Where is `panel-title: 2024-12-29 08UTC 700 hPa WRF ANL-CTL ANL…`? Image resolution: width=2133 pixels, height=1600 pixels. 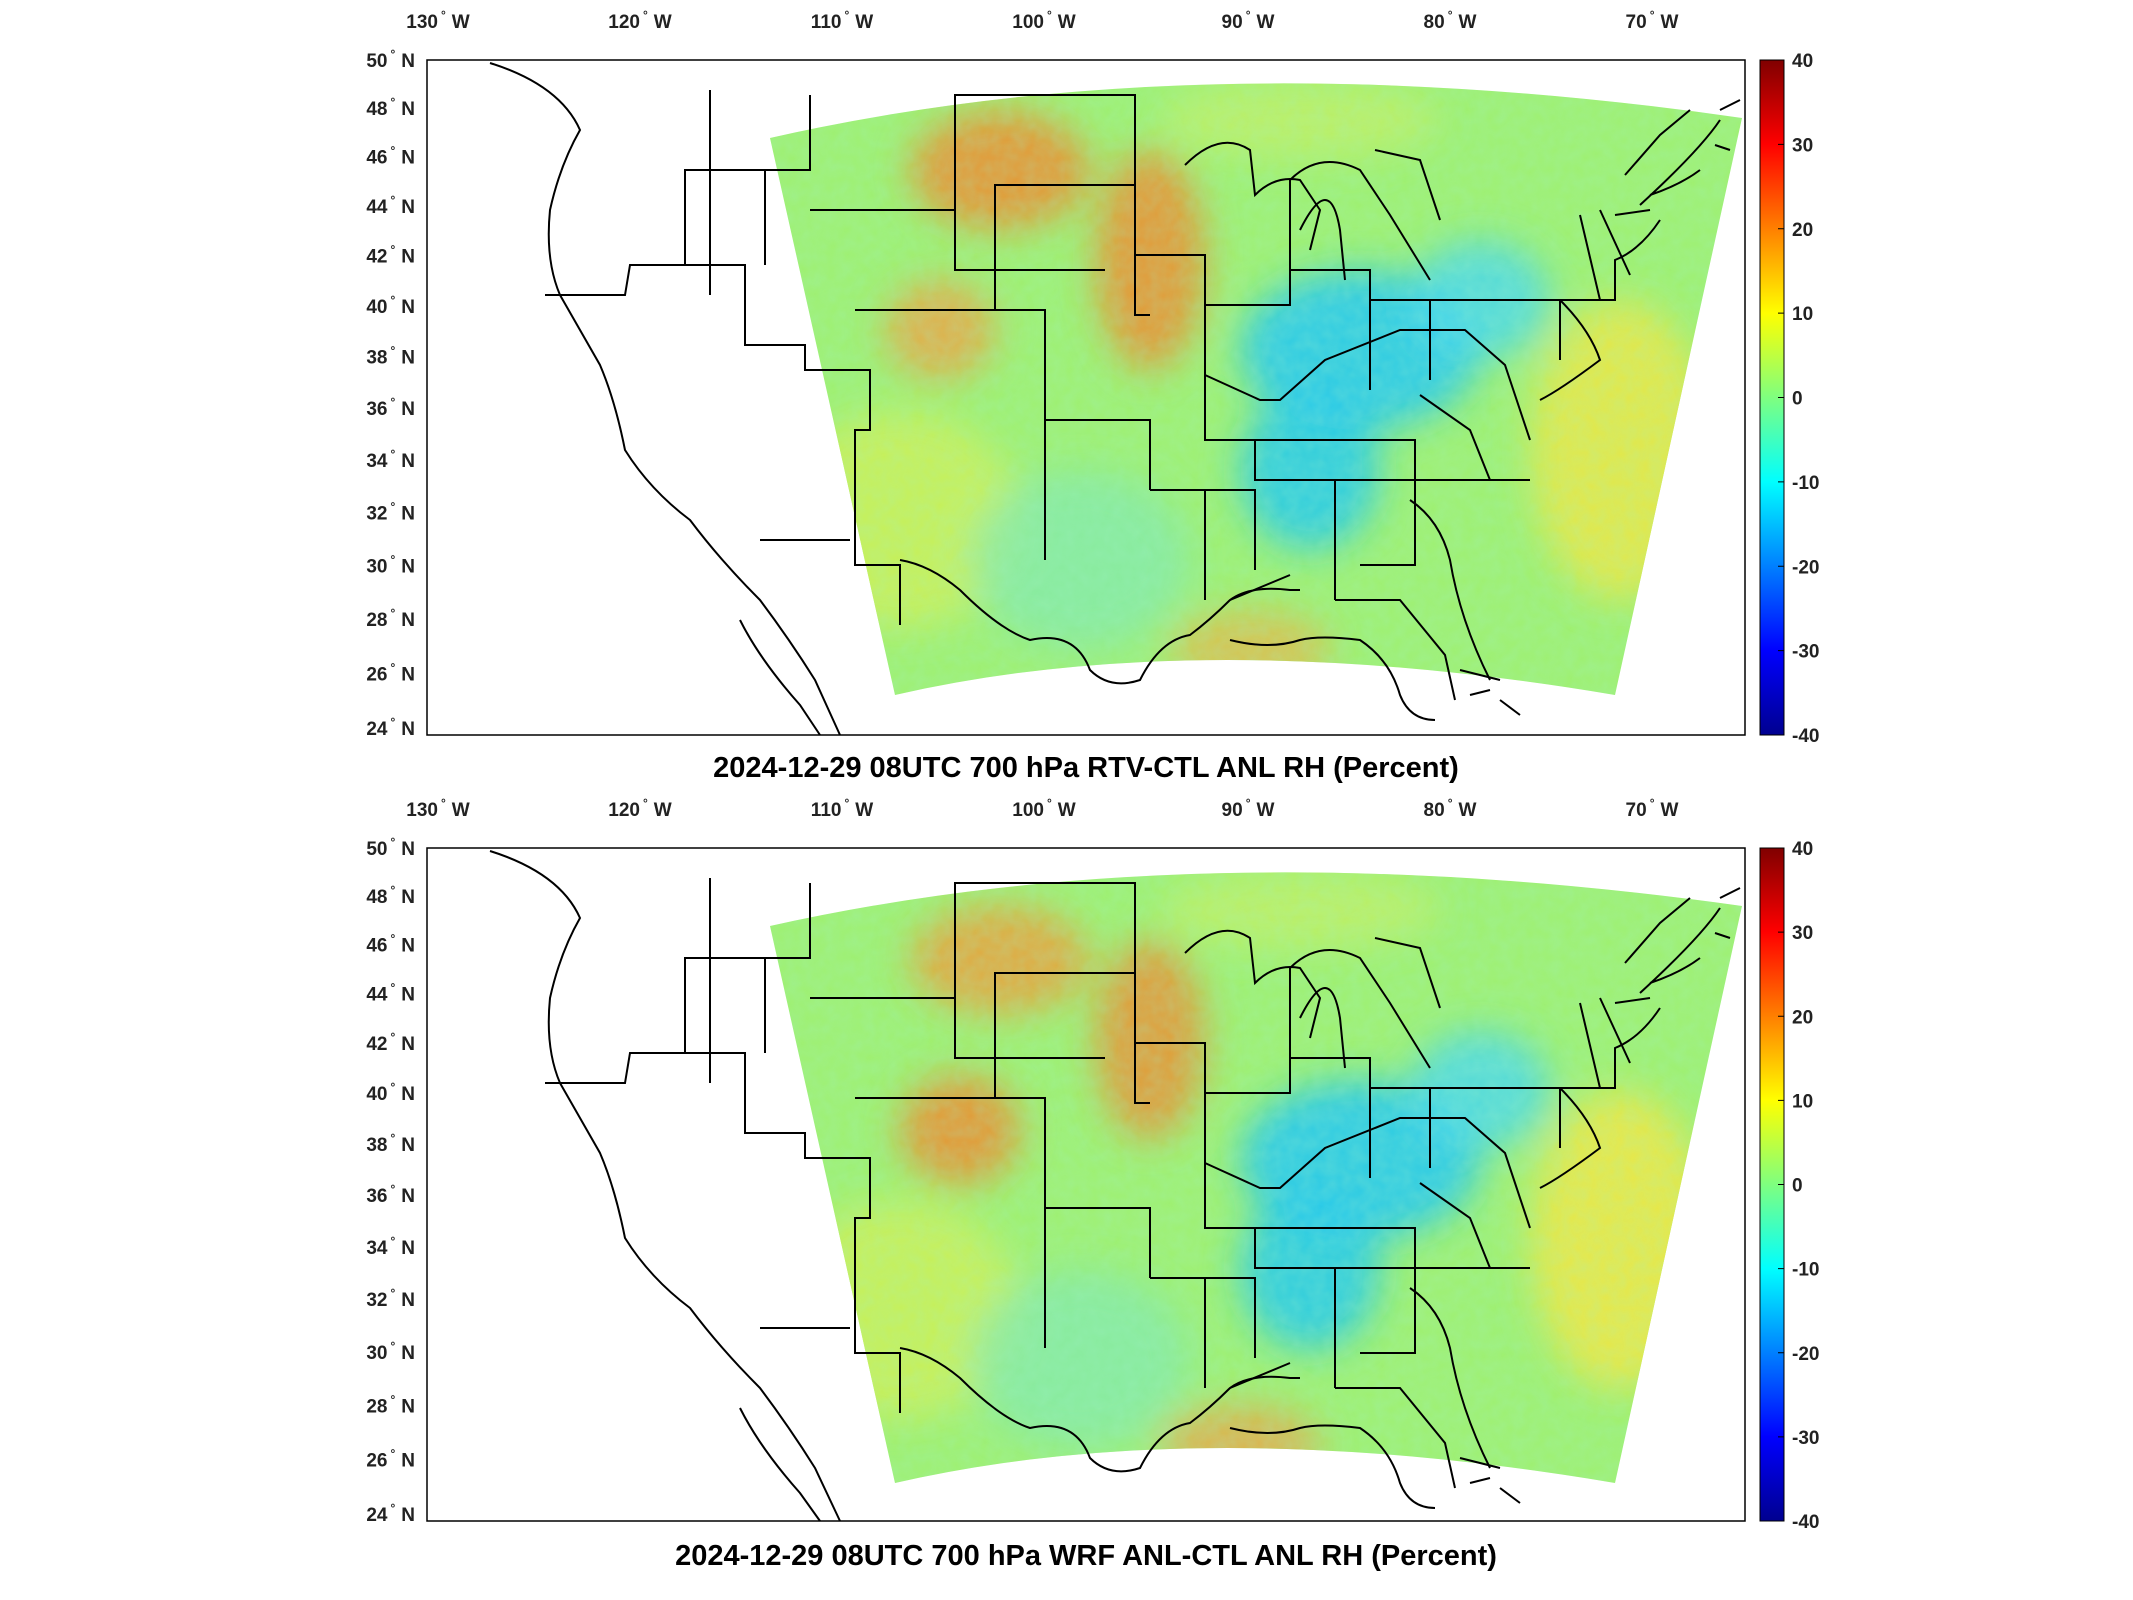 panel-title: 2024-12-29 08UTC 700 hPa WRF ANL-CTL ANL… is located at coordinates (1086, 1556).